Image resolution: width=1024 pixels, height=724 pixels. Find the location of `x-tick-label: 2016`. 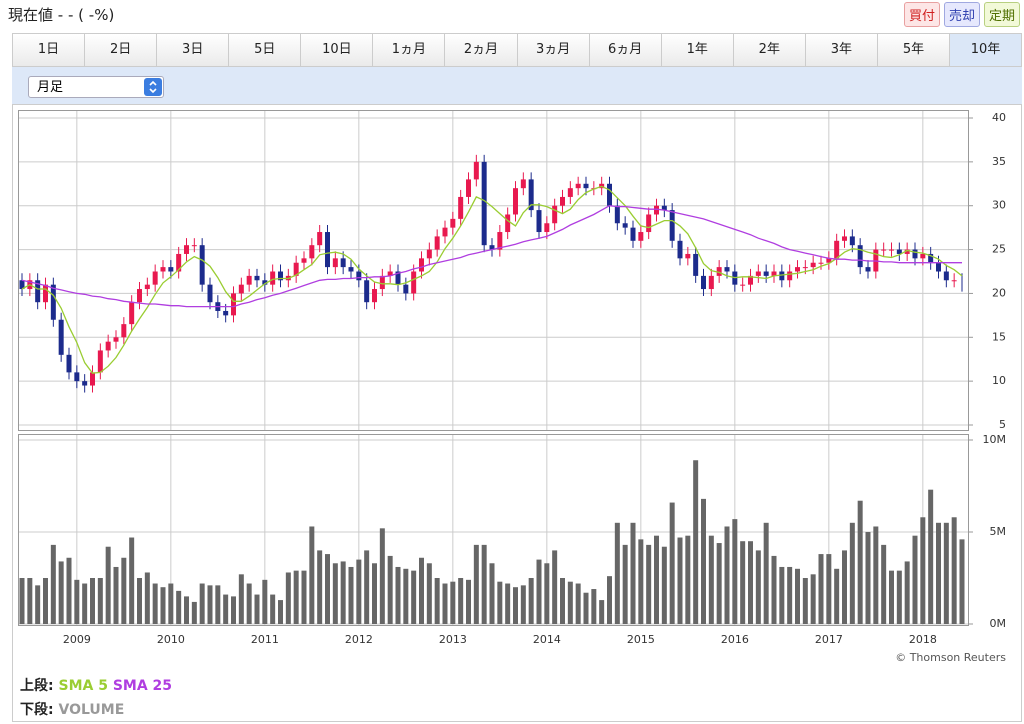

x-tick-label: 2016 is located at coordinates (735, 639).